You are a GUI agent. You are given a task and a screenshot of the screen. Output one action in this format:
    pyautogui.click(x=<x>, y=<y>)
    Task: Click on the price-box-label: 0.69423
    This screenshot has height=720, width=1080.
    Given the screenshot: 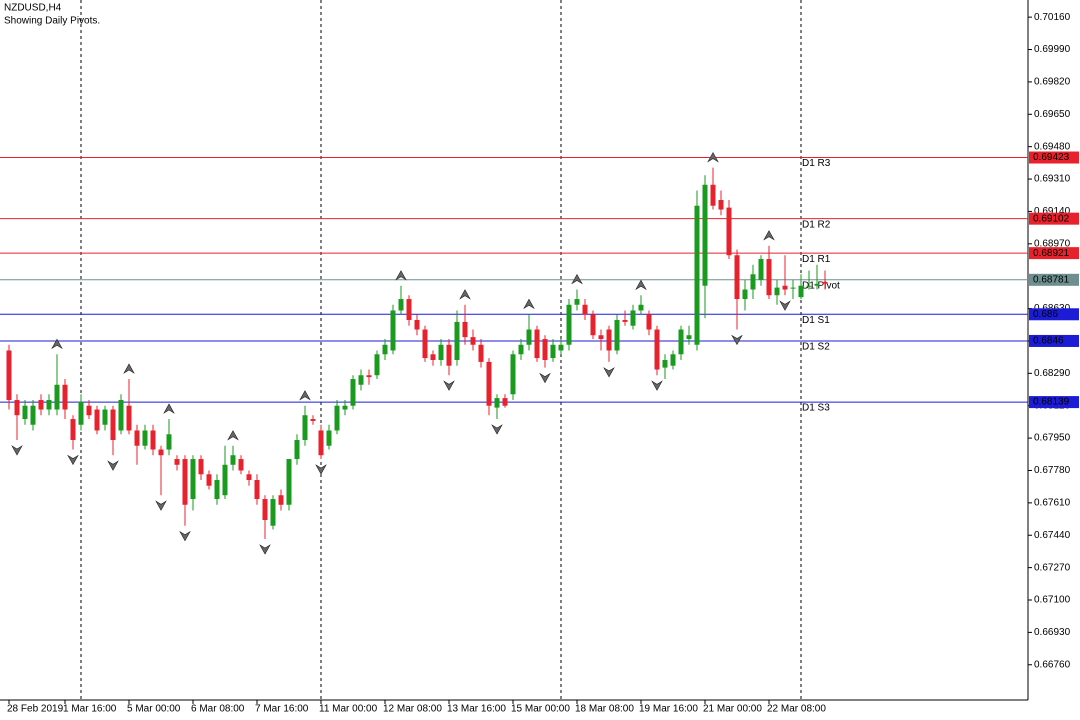 What is the action you would take?
    pyautogui.click(x=1051, y=157)
    